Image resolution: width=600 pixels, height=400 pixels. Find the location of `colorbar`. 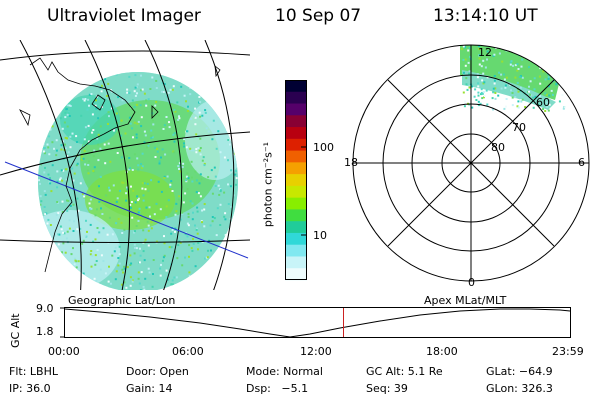

colorbar is located at coordinates (296, 180).